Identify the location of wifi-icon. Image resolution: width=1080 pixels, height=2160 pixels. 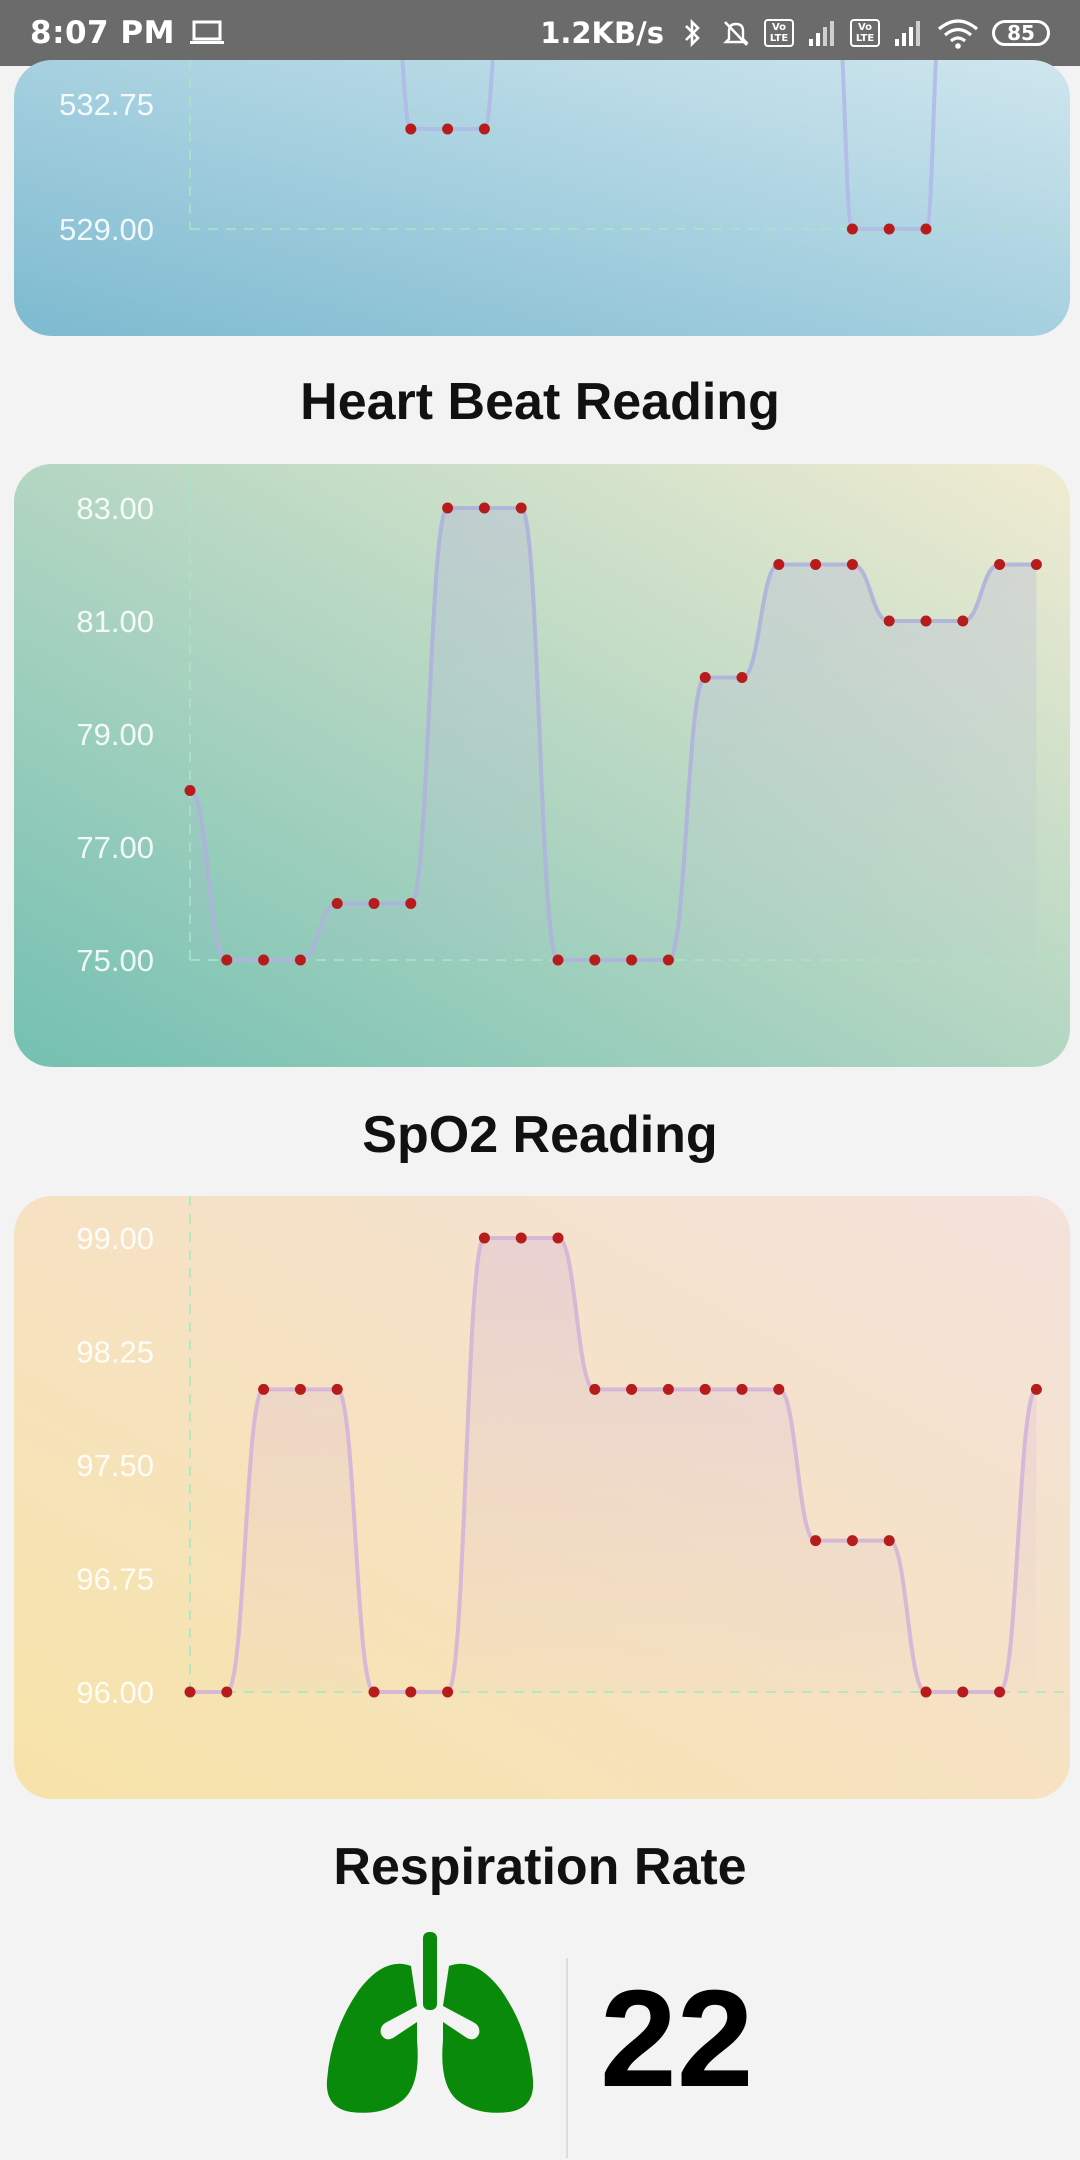
(958, 34).